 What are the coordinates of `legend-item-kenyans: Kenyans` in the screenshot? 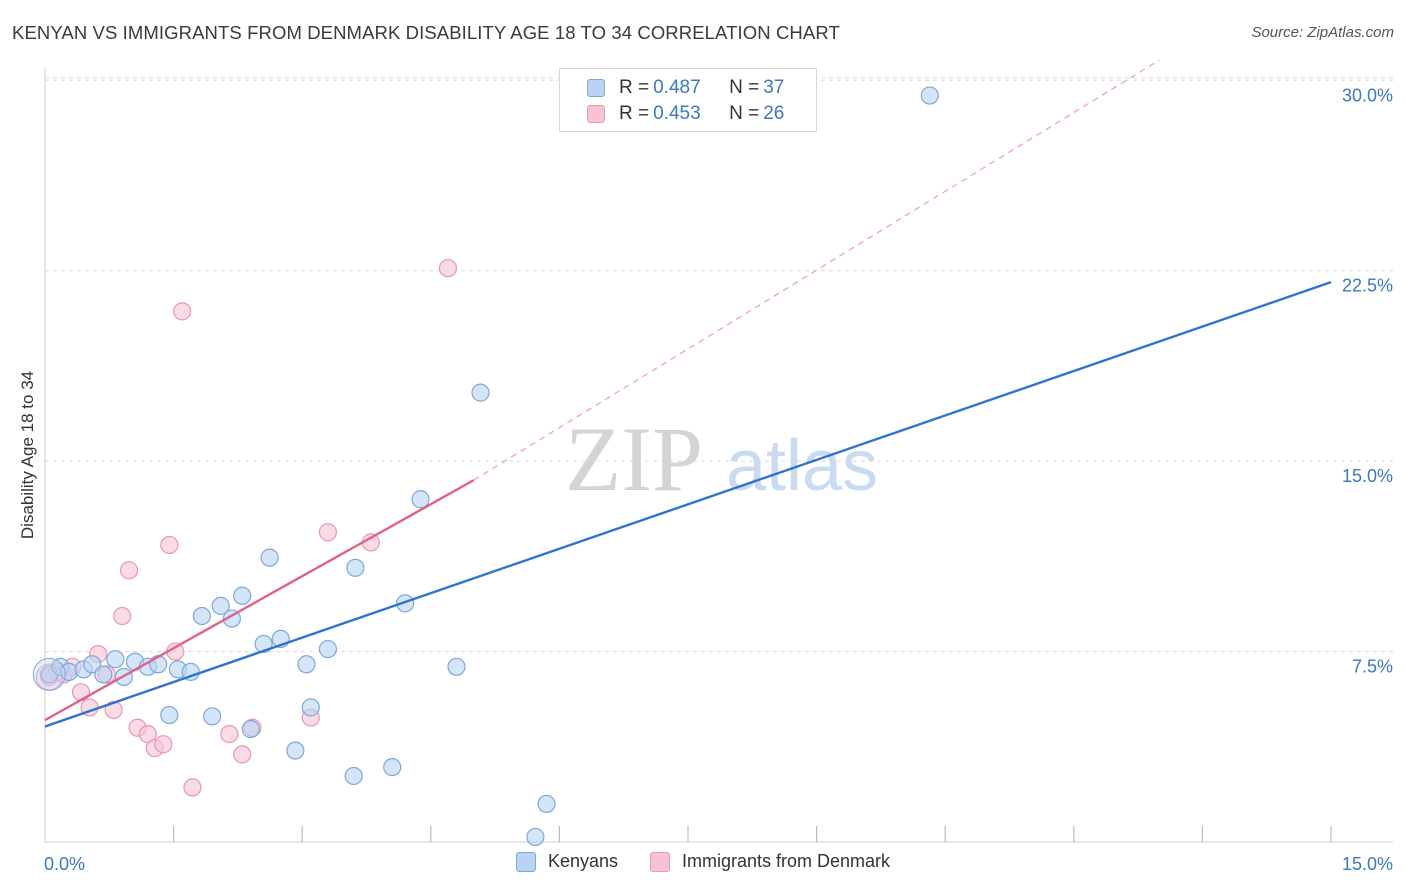 It's located at (566, 861).